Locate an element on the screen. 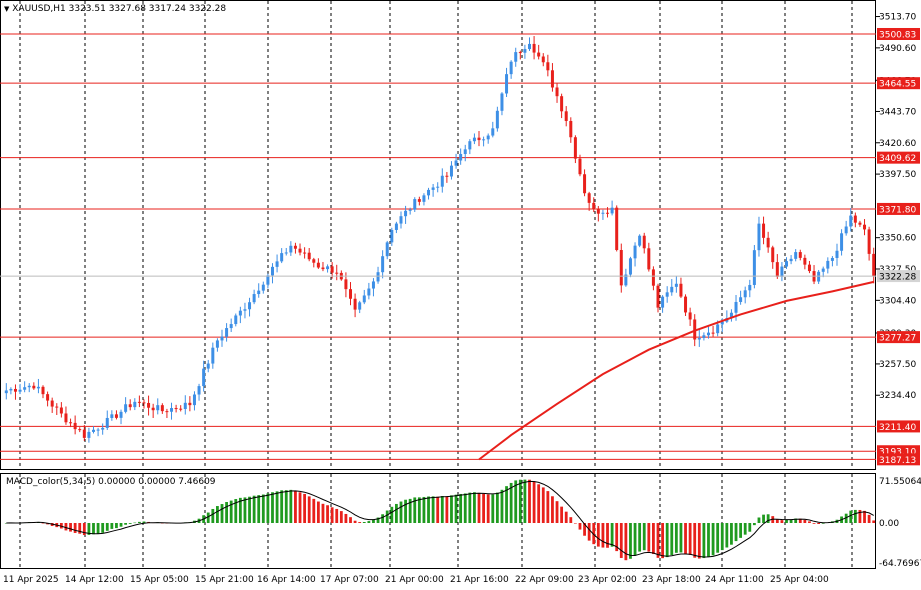  time-axis-label: 16 Apr 14:00 is located at coordinates (286, 580).